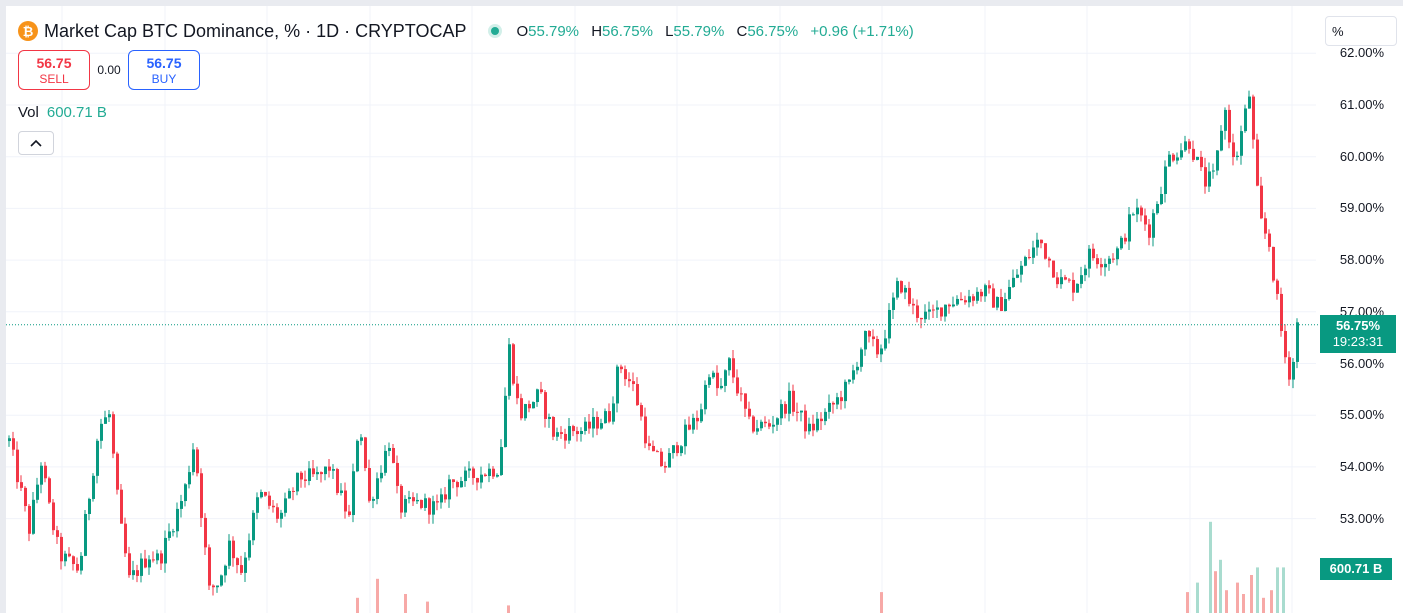  What do you see at coordinates (164, 70) in the screenshot?
I see `buy-button: 56.75 BUY` at bounding box center [164, 70].